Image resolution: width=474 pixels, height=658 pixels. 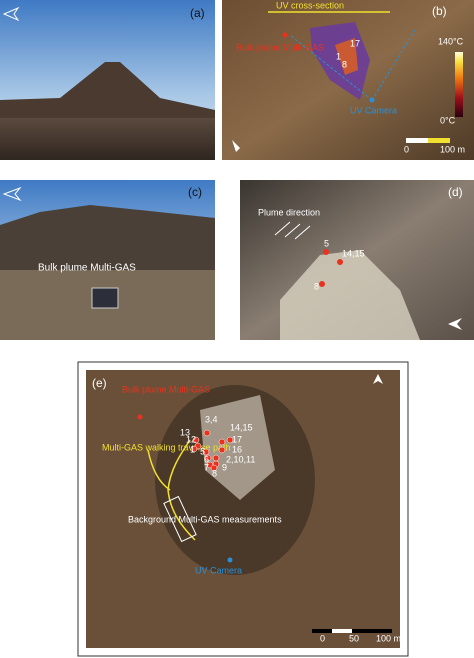 What do you see at coordinates (211, 419) in the screenshot?
I see `point-label: 3,4` at bounding box center [211, 419].